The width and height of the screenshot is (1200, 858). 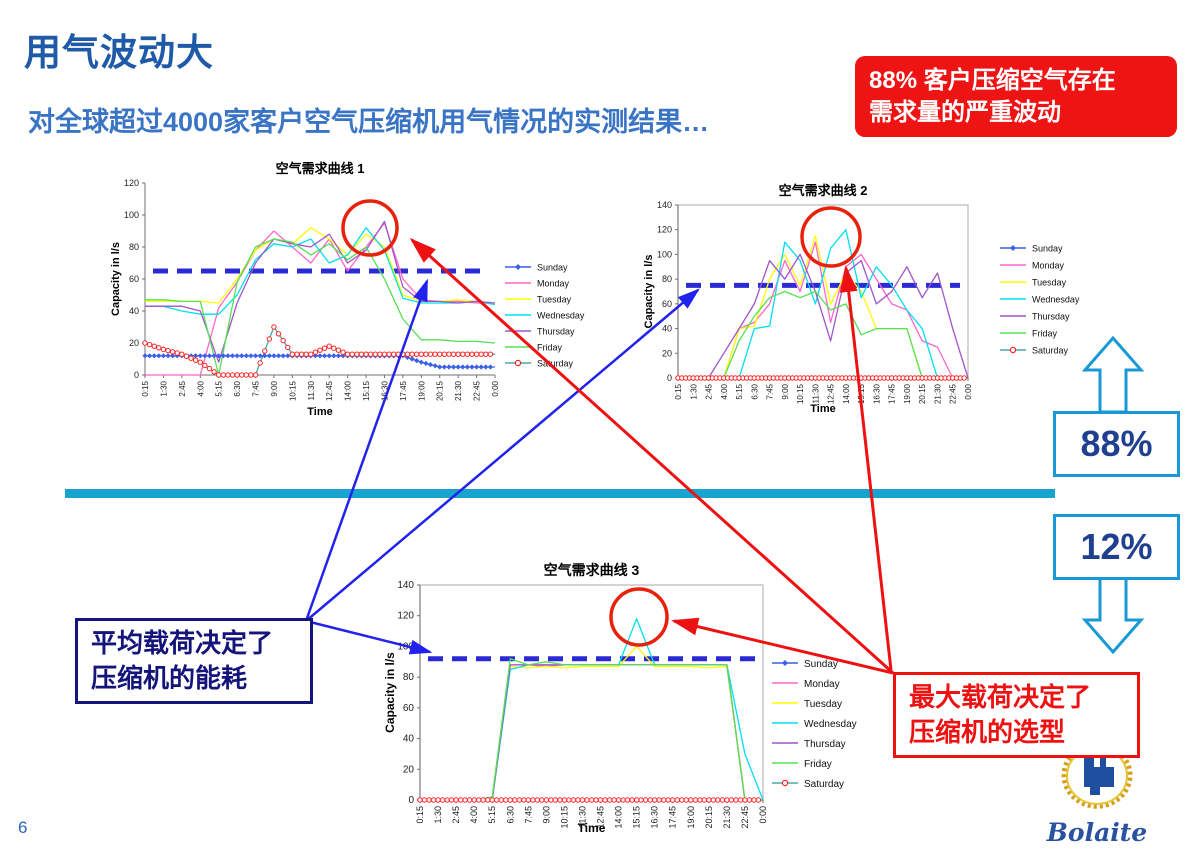 What do you see at coordinates (320, 168) in the screenshot?
I see `svg-text: 空气需求曲线 1` at bounding box center [320, 168].